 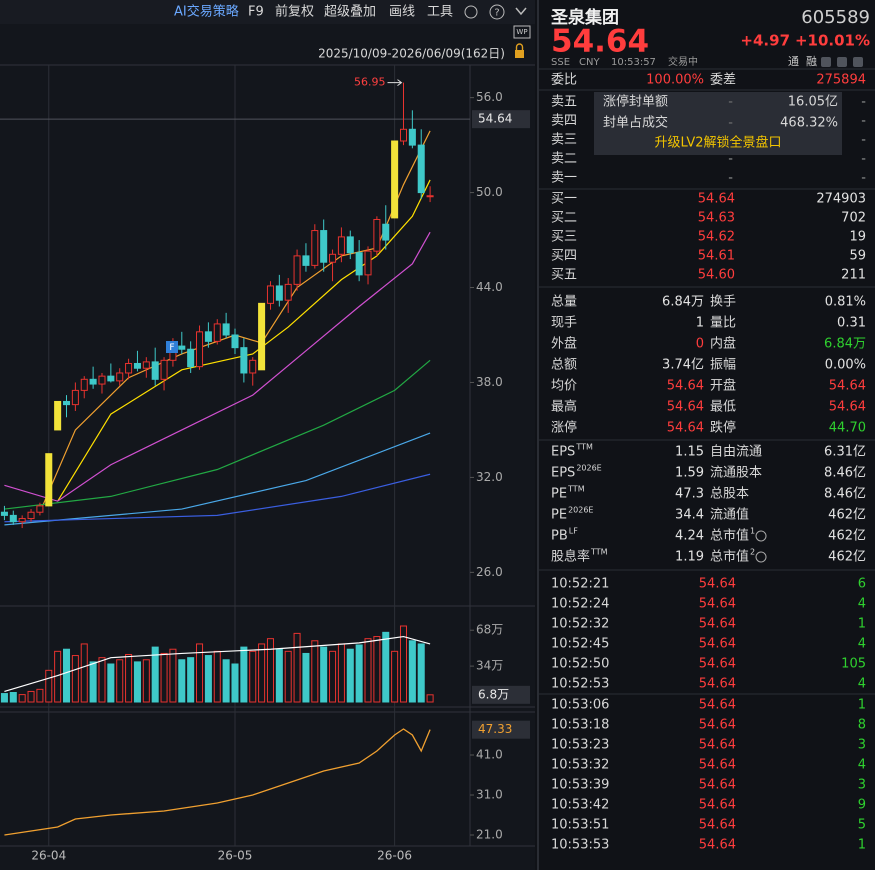 I want to click on fund-label: 流通值, so click(x=729, y=515).